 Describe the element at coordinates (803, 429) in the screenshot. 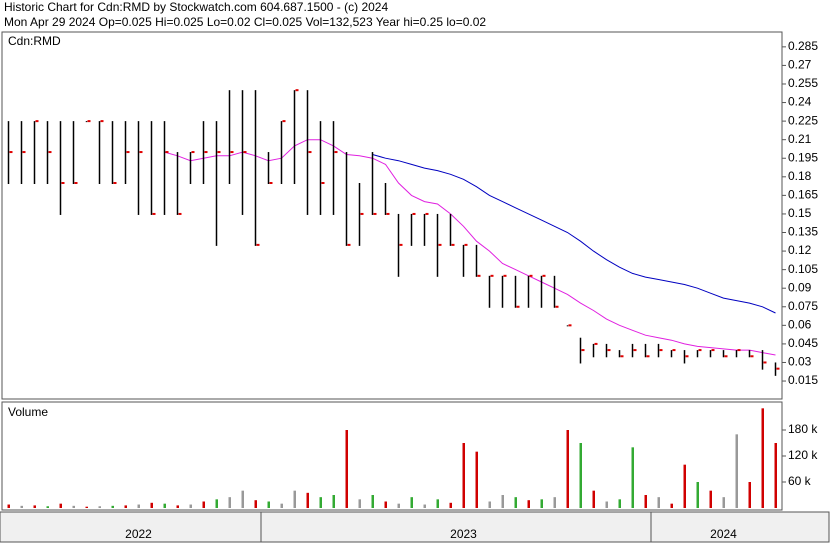

I see `y-tick-label: 180 k` at that location.